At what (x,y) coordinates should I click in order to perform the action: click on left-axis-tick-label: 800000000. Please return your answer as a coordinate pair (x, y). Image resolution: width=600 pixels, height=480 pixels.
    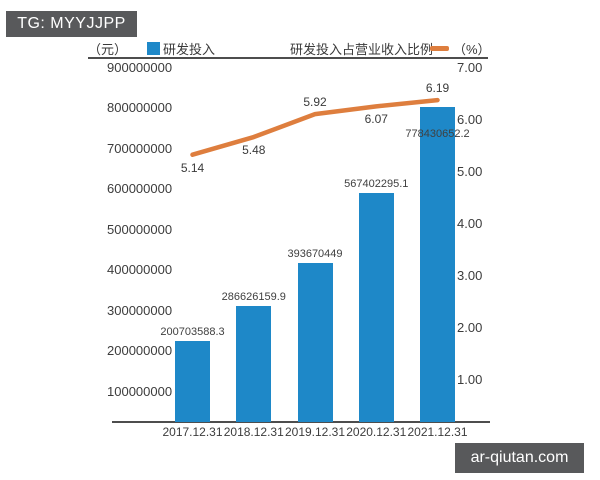
    Looking at the image, I should click on (140, 108).